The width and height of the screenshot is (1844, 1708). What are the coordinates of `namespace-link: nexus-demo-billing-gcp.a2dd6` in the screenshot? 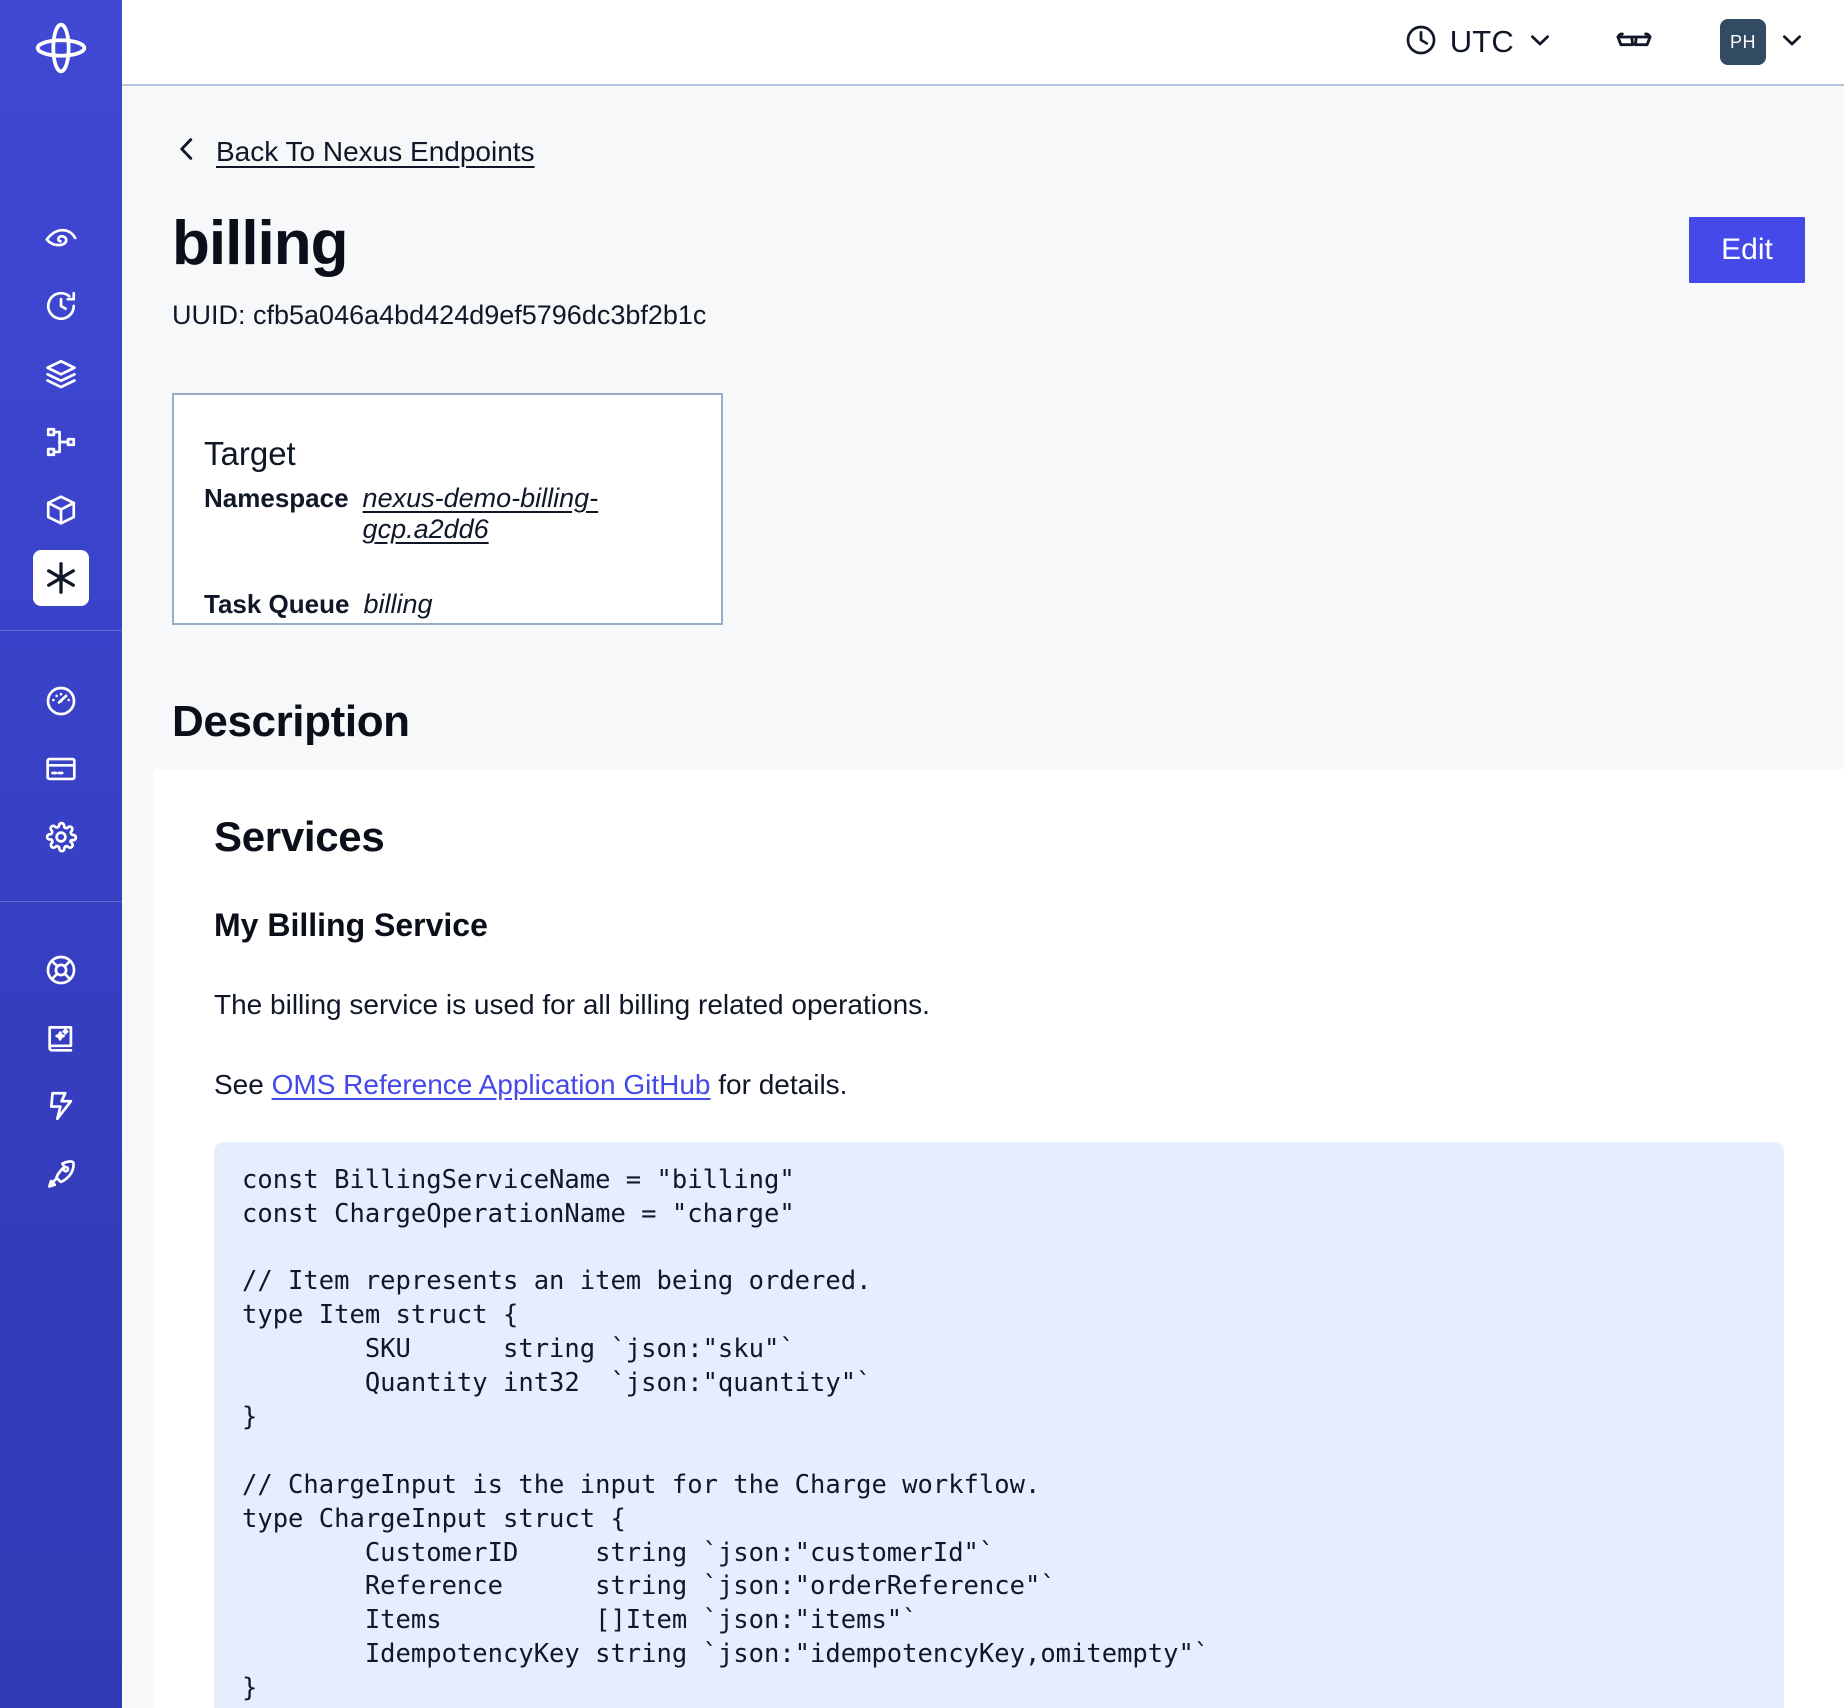 It's located at (480, 513).